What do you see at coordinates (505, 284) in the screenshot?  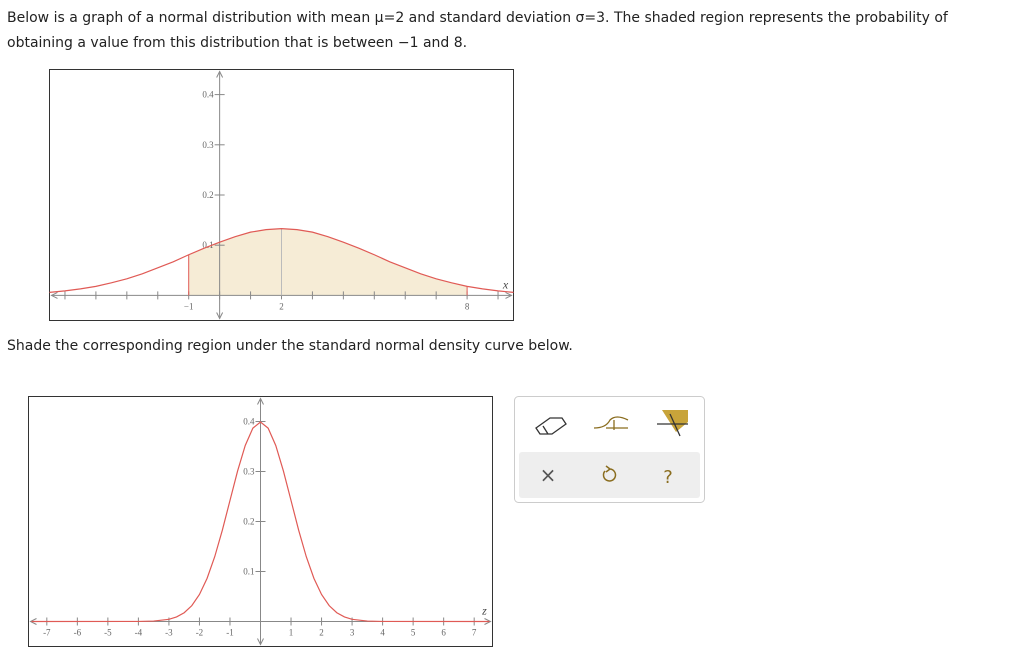 I see `x-axis-label: x` at bounding box center [505, 284].